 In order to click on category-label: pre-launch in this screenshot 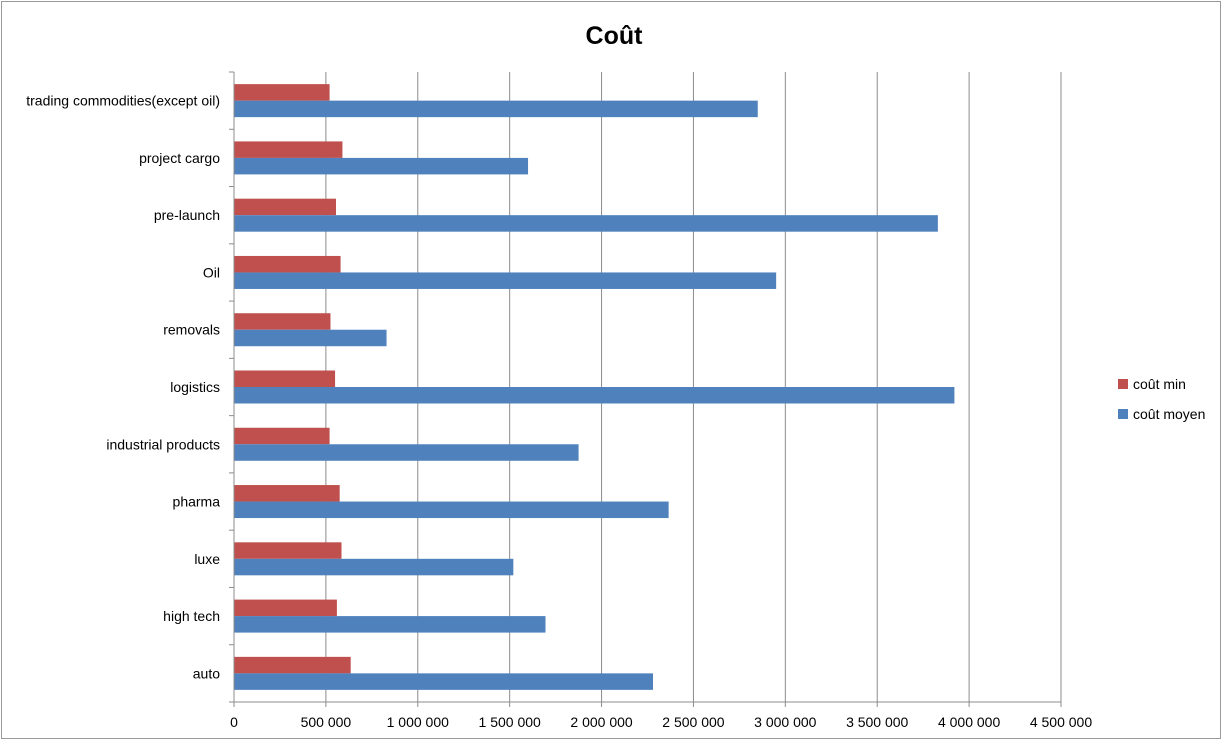, I will do `click(187, 215)`.